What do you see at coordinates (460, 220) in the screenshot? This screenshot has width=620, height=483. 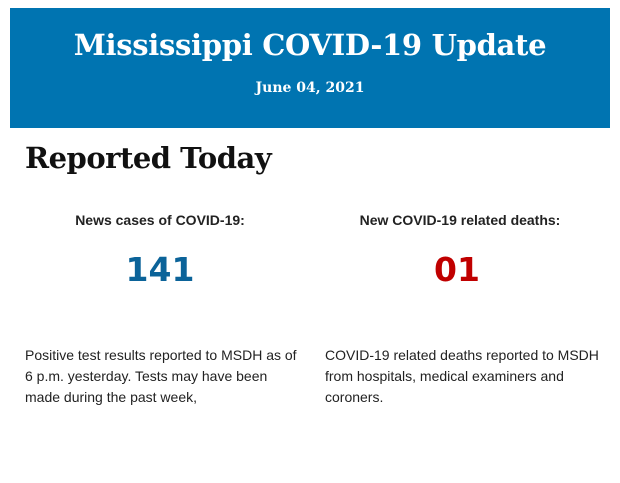 I see `new-deaths-label: New COVID-19 related deaths:` at bounding box center [460, 220].